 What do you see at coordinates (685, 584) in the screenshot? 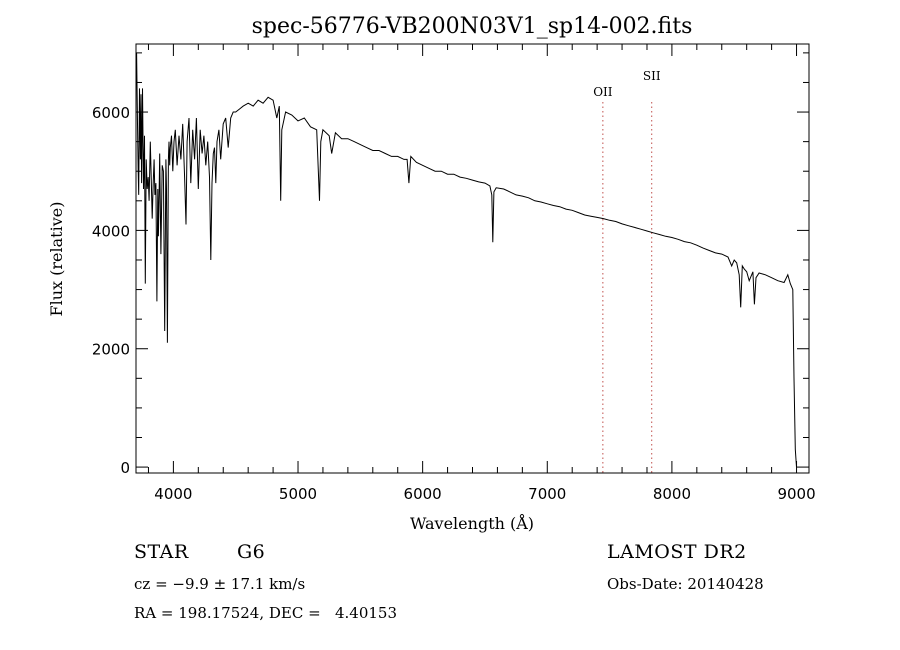
I see `observation-date: Obs-Date: 20140428` at bounding box center [685, 584].